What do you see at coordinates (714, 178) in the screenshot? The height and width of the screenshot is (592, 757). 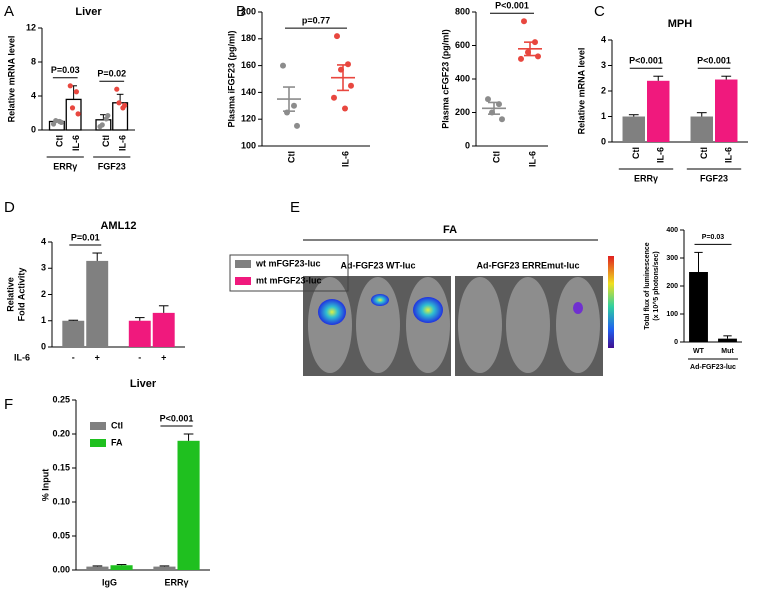 I see `group-label: FGF23` at bounding box center [714, 178].